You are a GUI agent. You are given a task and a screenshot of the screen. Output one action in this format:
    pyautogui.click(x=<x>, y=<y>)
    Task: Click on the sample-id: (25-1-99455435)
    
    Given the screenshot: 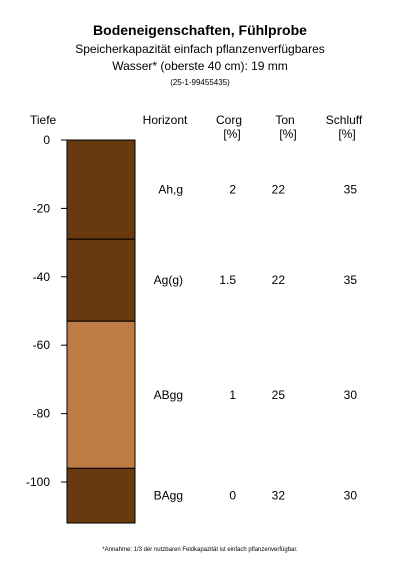 What is the action you would take?
    pyautogui.click(x=200, y=82)
    